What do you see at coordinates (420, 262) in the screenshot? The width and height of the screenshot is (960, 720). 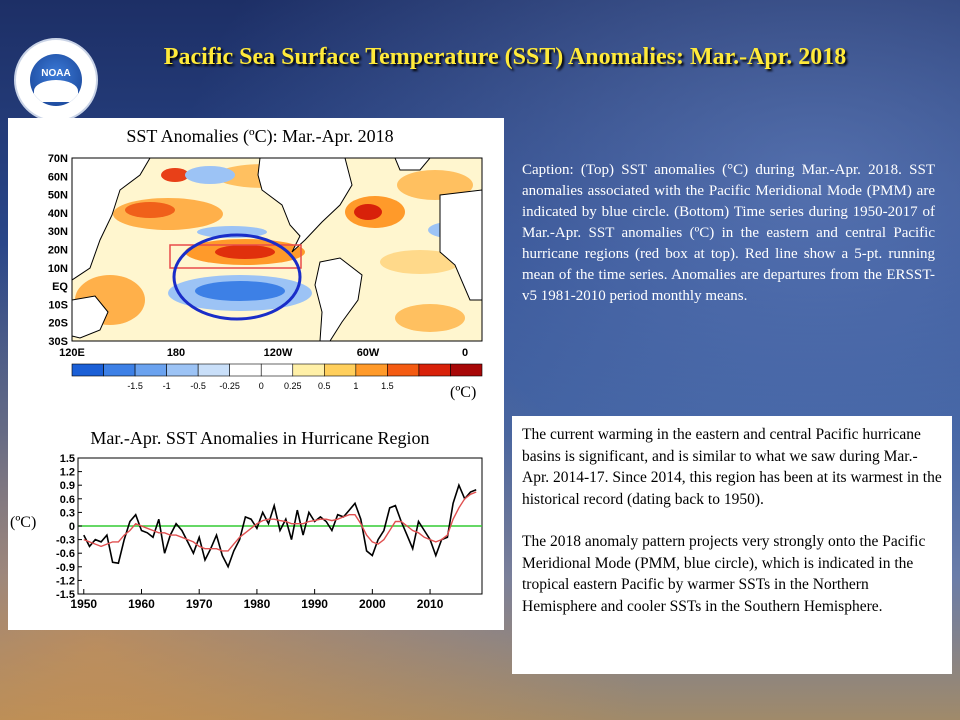 I see `warm-anomaly-tropical-atlantic` at bounding box center [420, 262].